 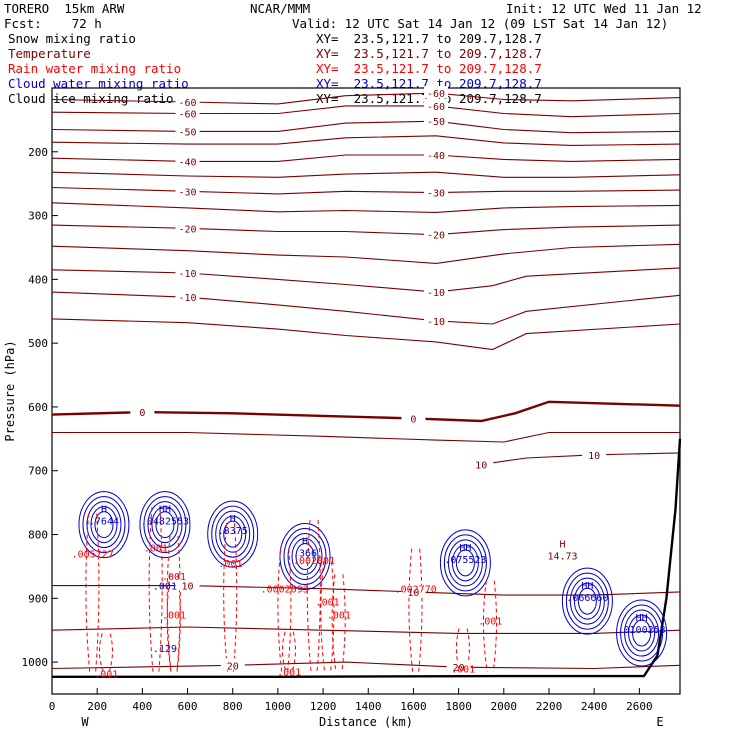 What do you see at coordinates (38, 598) in the screenshot?
I see `y-tick-label: 900` at bounding box center [38, 598].